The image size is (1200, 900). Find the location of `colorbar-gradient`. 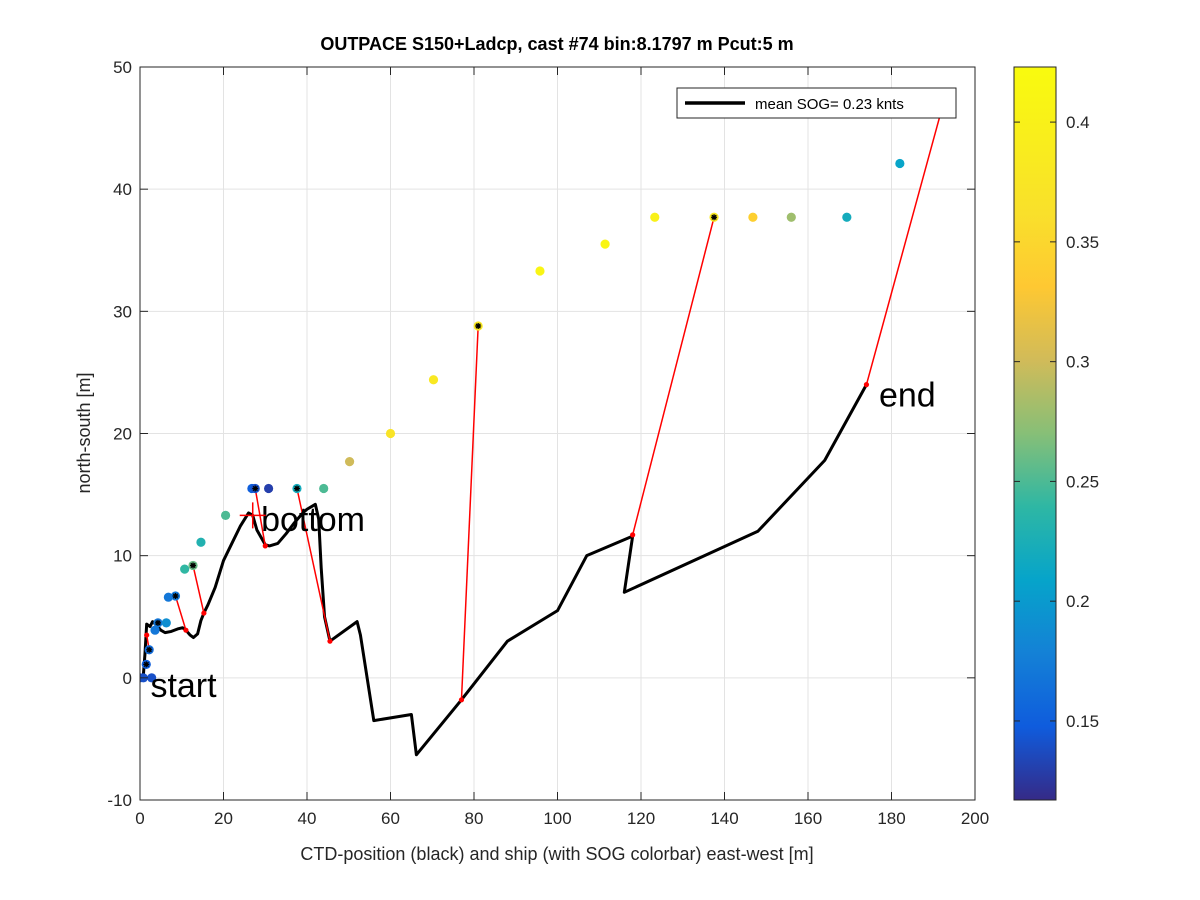

colorbar-gradient is located at coordinates (1035, 433).